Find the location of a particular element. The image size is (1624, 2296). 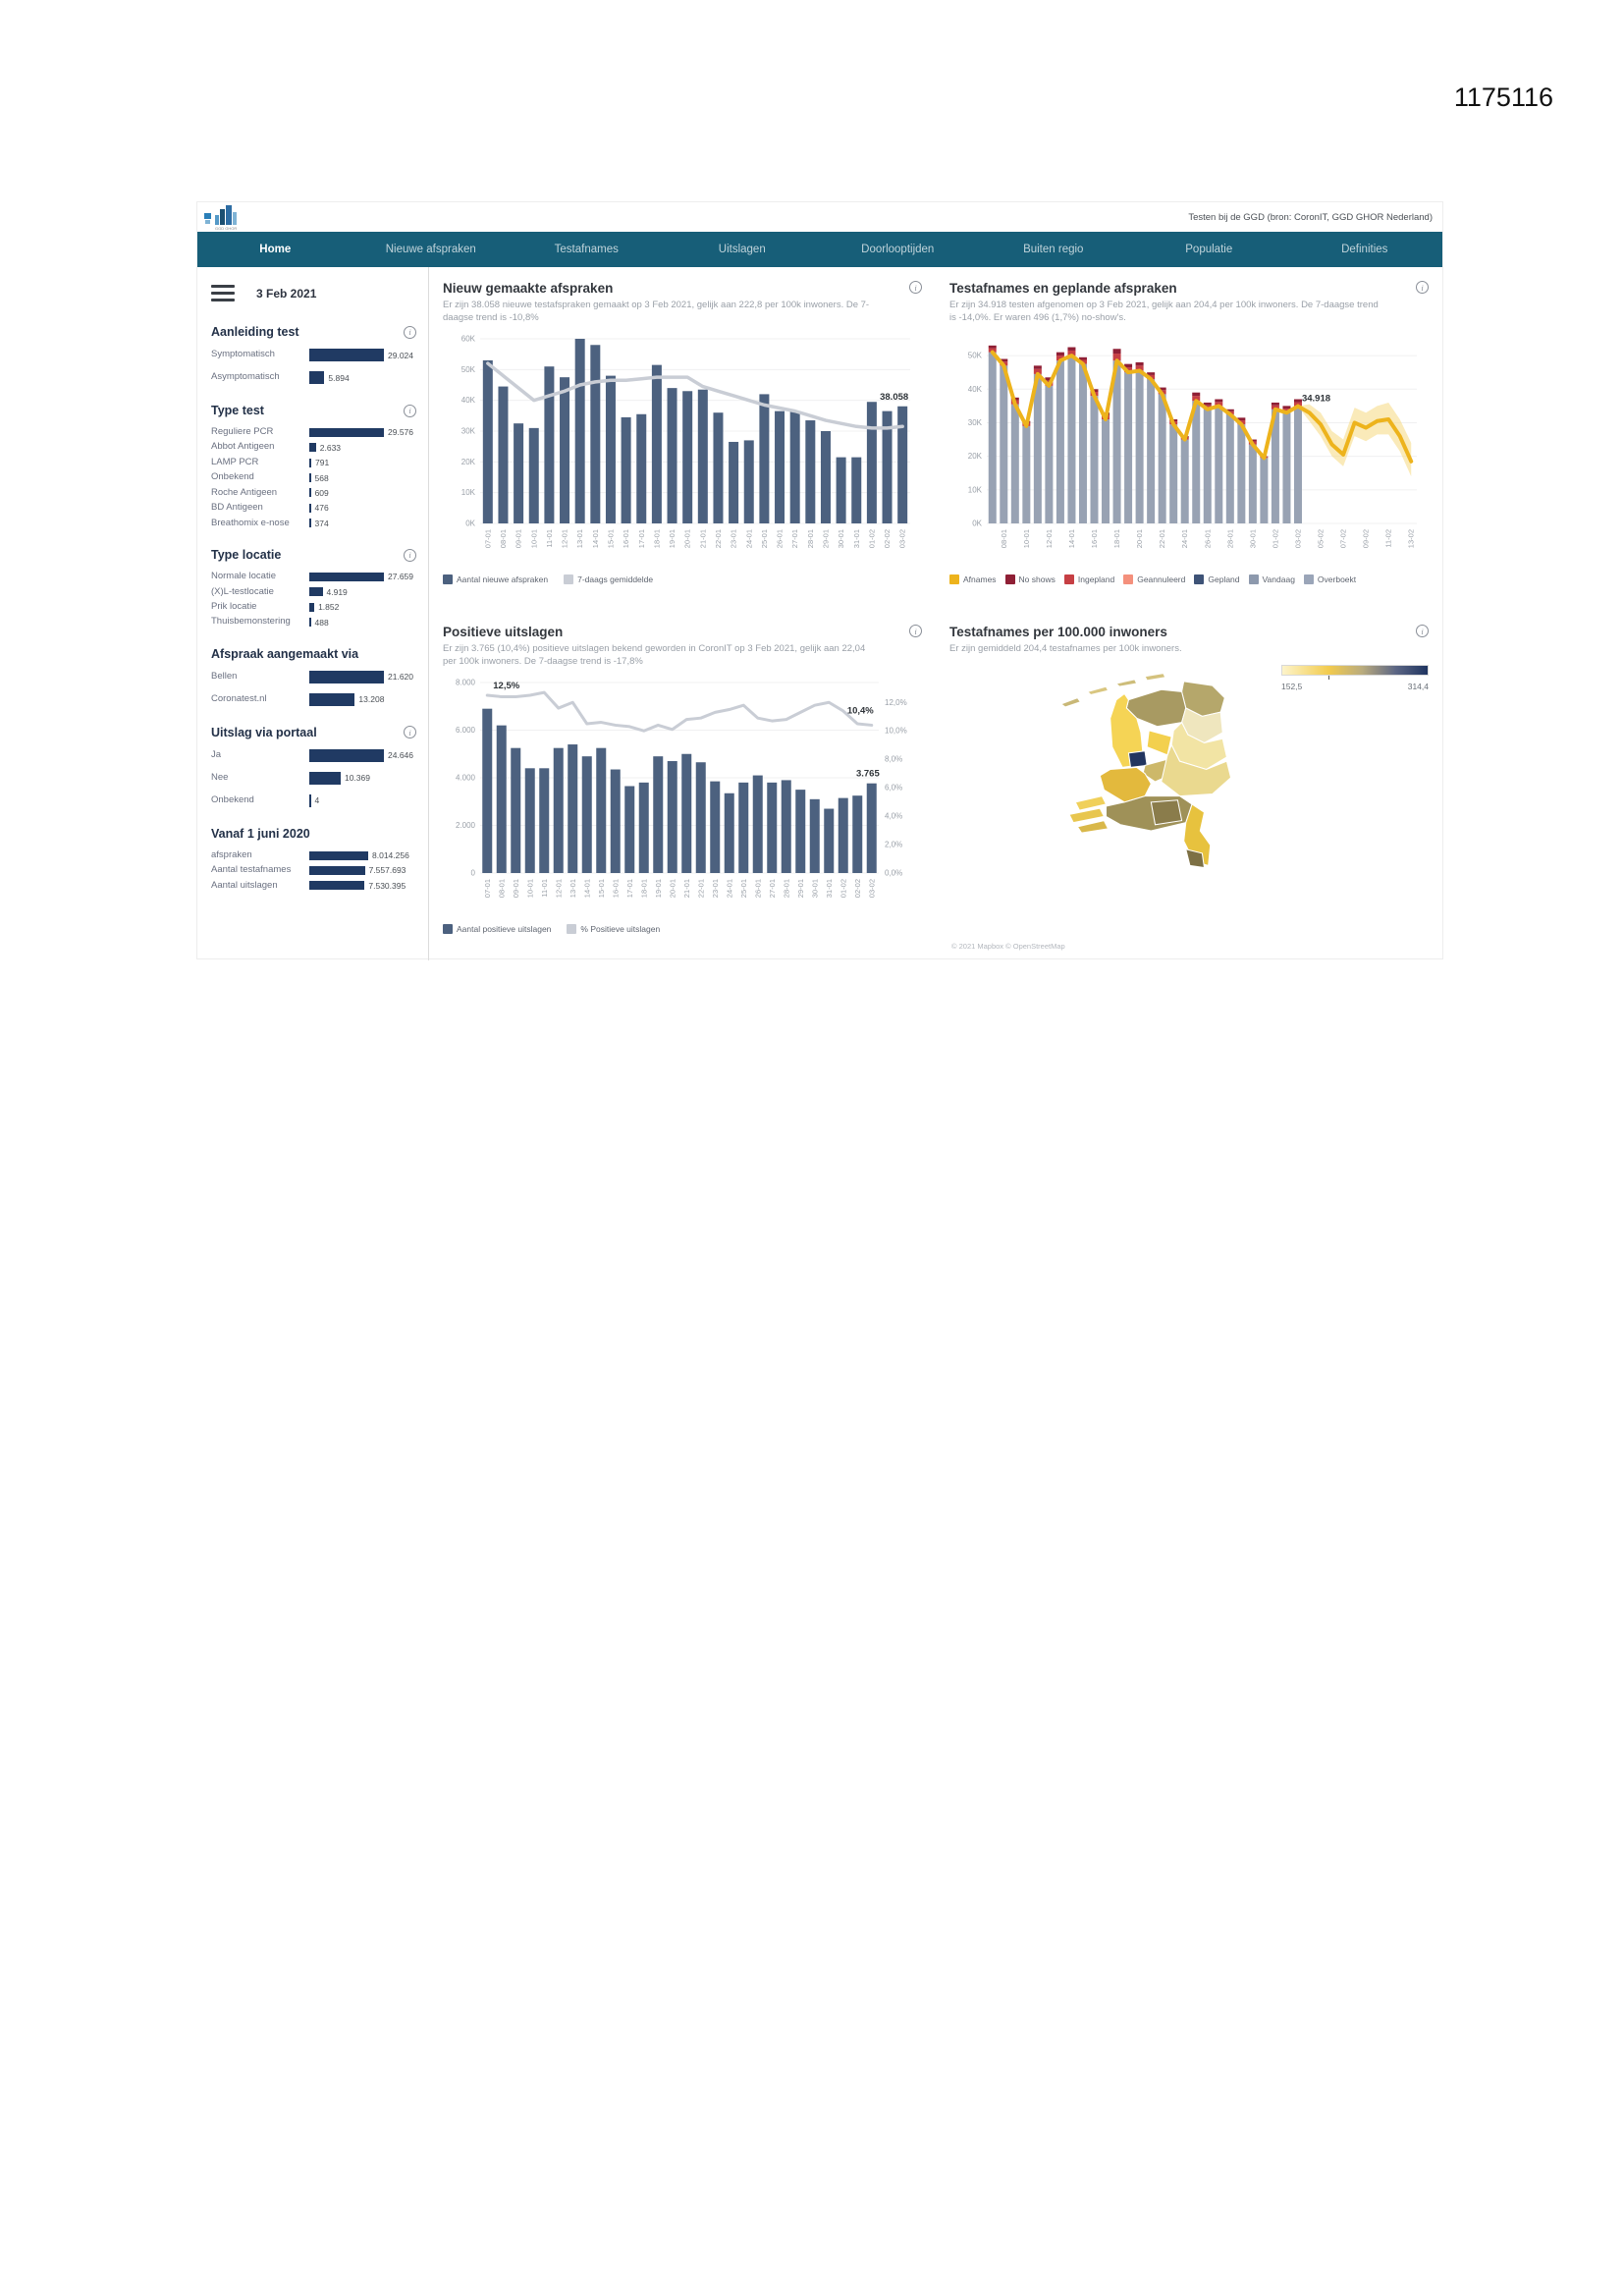

filter-row: Bellen 21.620 is located at coordinates (316, 676).